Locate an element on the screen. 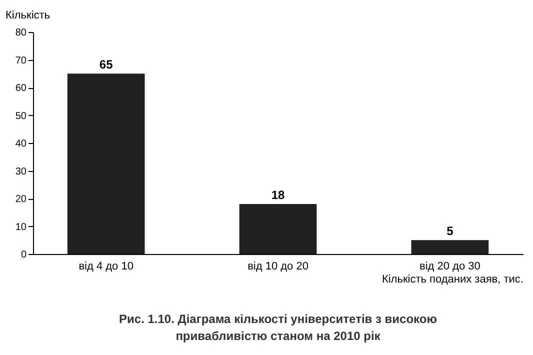 The image size is (533, 355). y-axis-title: Кількість is located at coordinates (28, 16).